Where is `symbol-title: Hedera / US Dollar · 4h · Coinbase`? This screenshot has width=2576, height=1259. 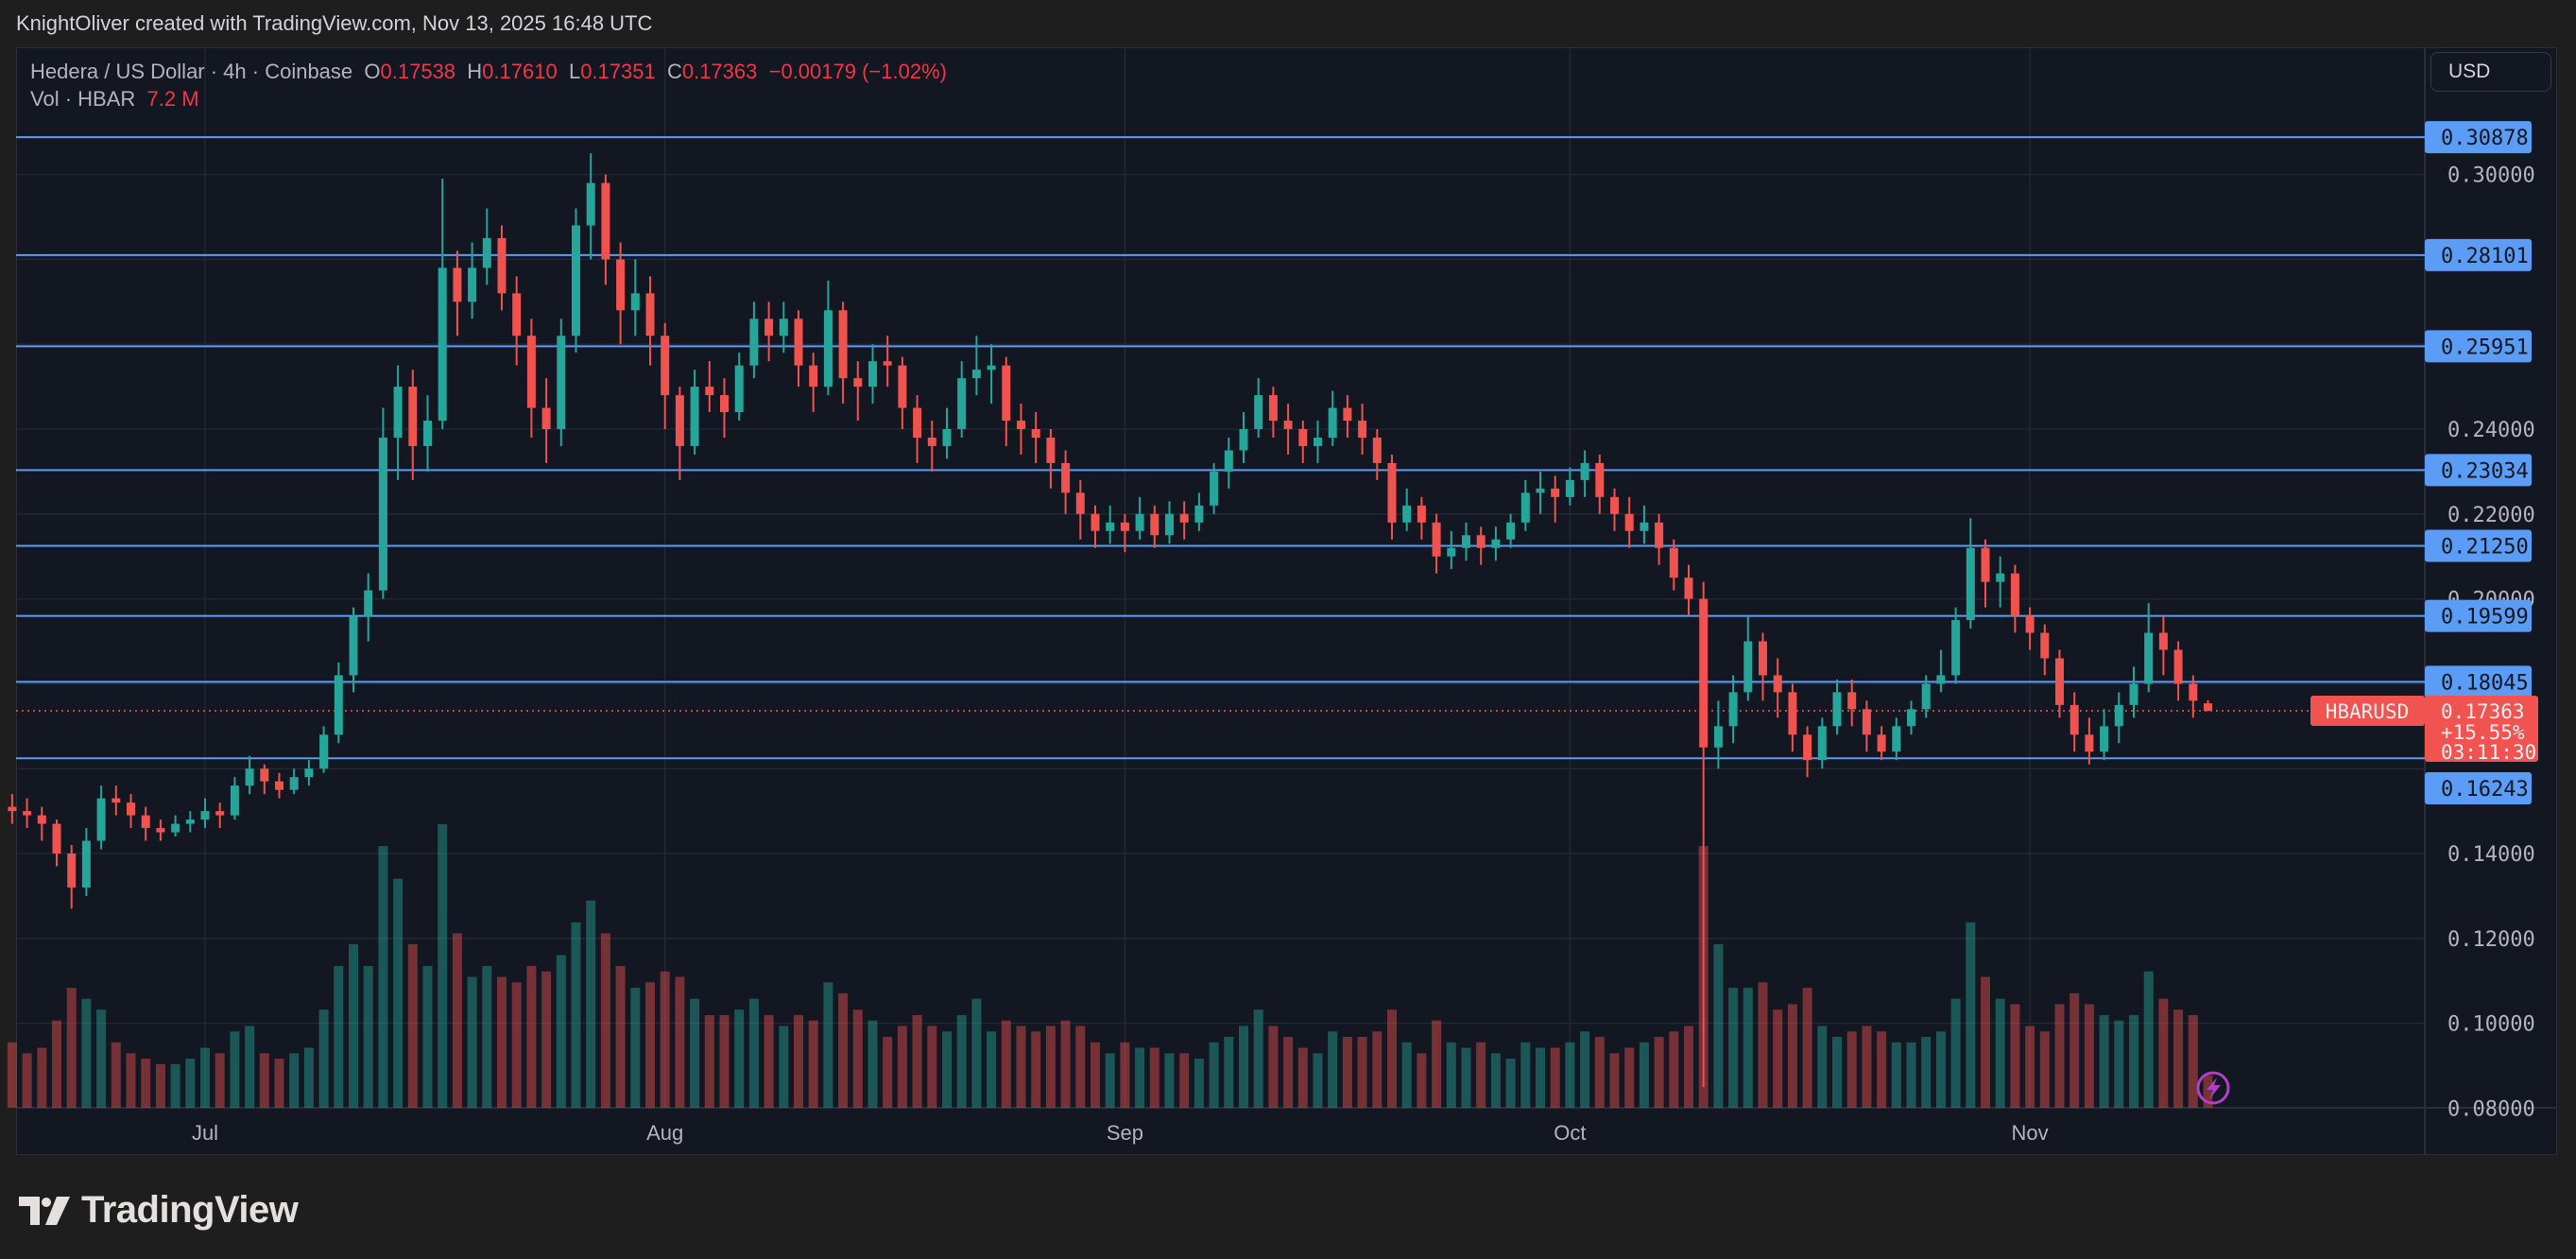
symbol-title: Hedera / US Dollar · 4h · Coinbase is located at coordinates (191, 71).